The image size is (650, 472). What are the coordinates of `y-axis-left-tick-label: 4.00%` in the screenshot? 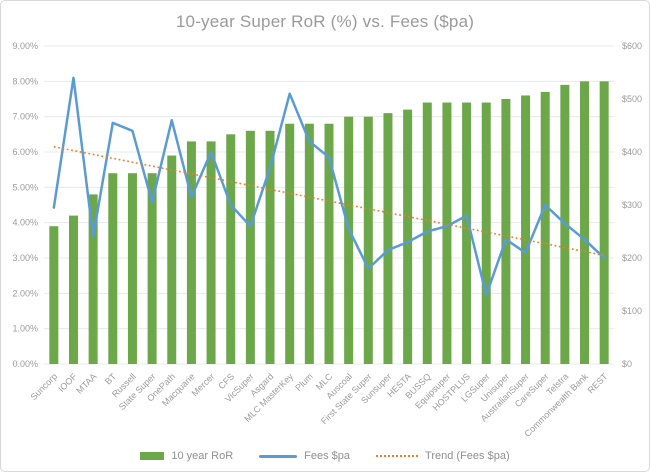 It's located at (25, 223).